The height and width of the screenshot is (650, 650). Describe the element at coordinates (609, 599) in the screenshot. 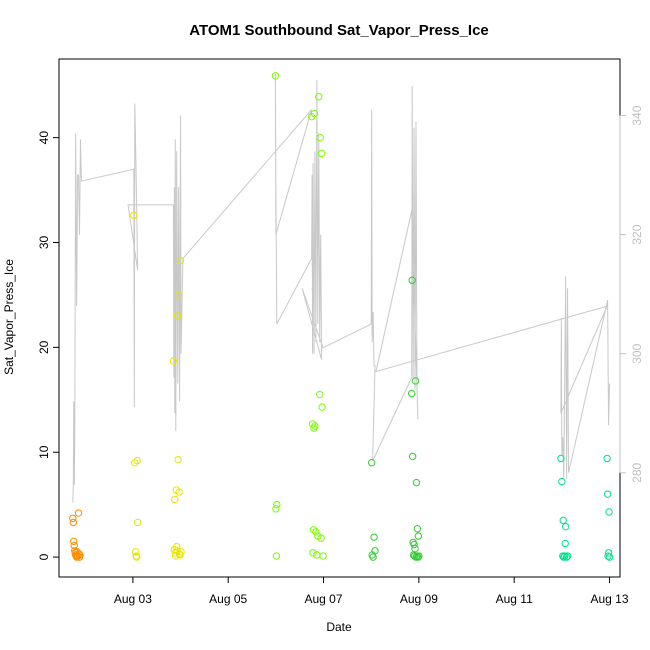

I see `x-tick-label: Aug 13` at that location.